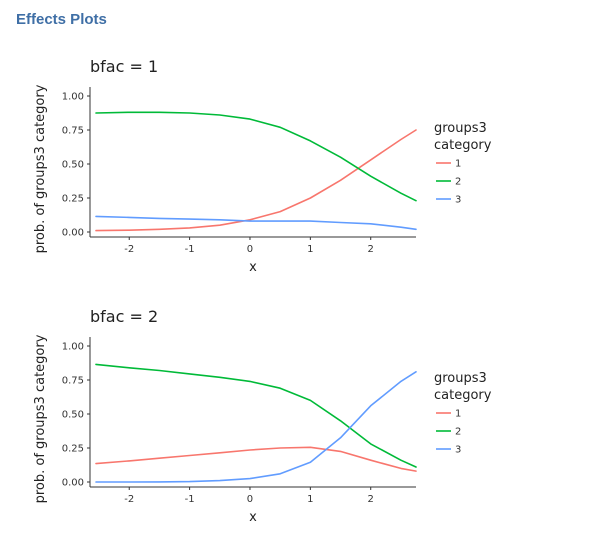  I want to click on panel-title: bfac = 2, so click(124, 316).